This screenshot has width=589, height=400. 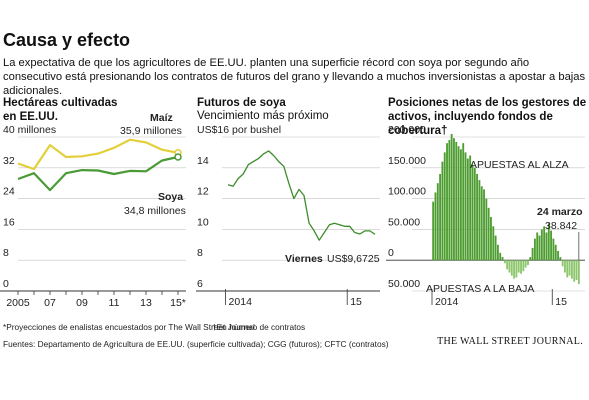 What do you see at coordinates (82, 303) in the screenshot?
I see `x-tick-label: 09` at bounding box center [82, 303].